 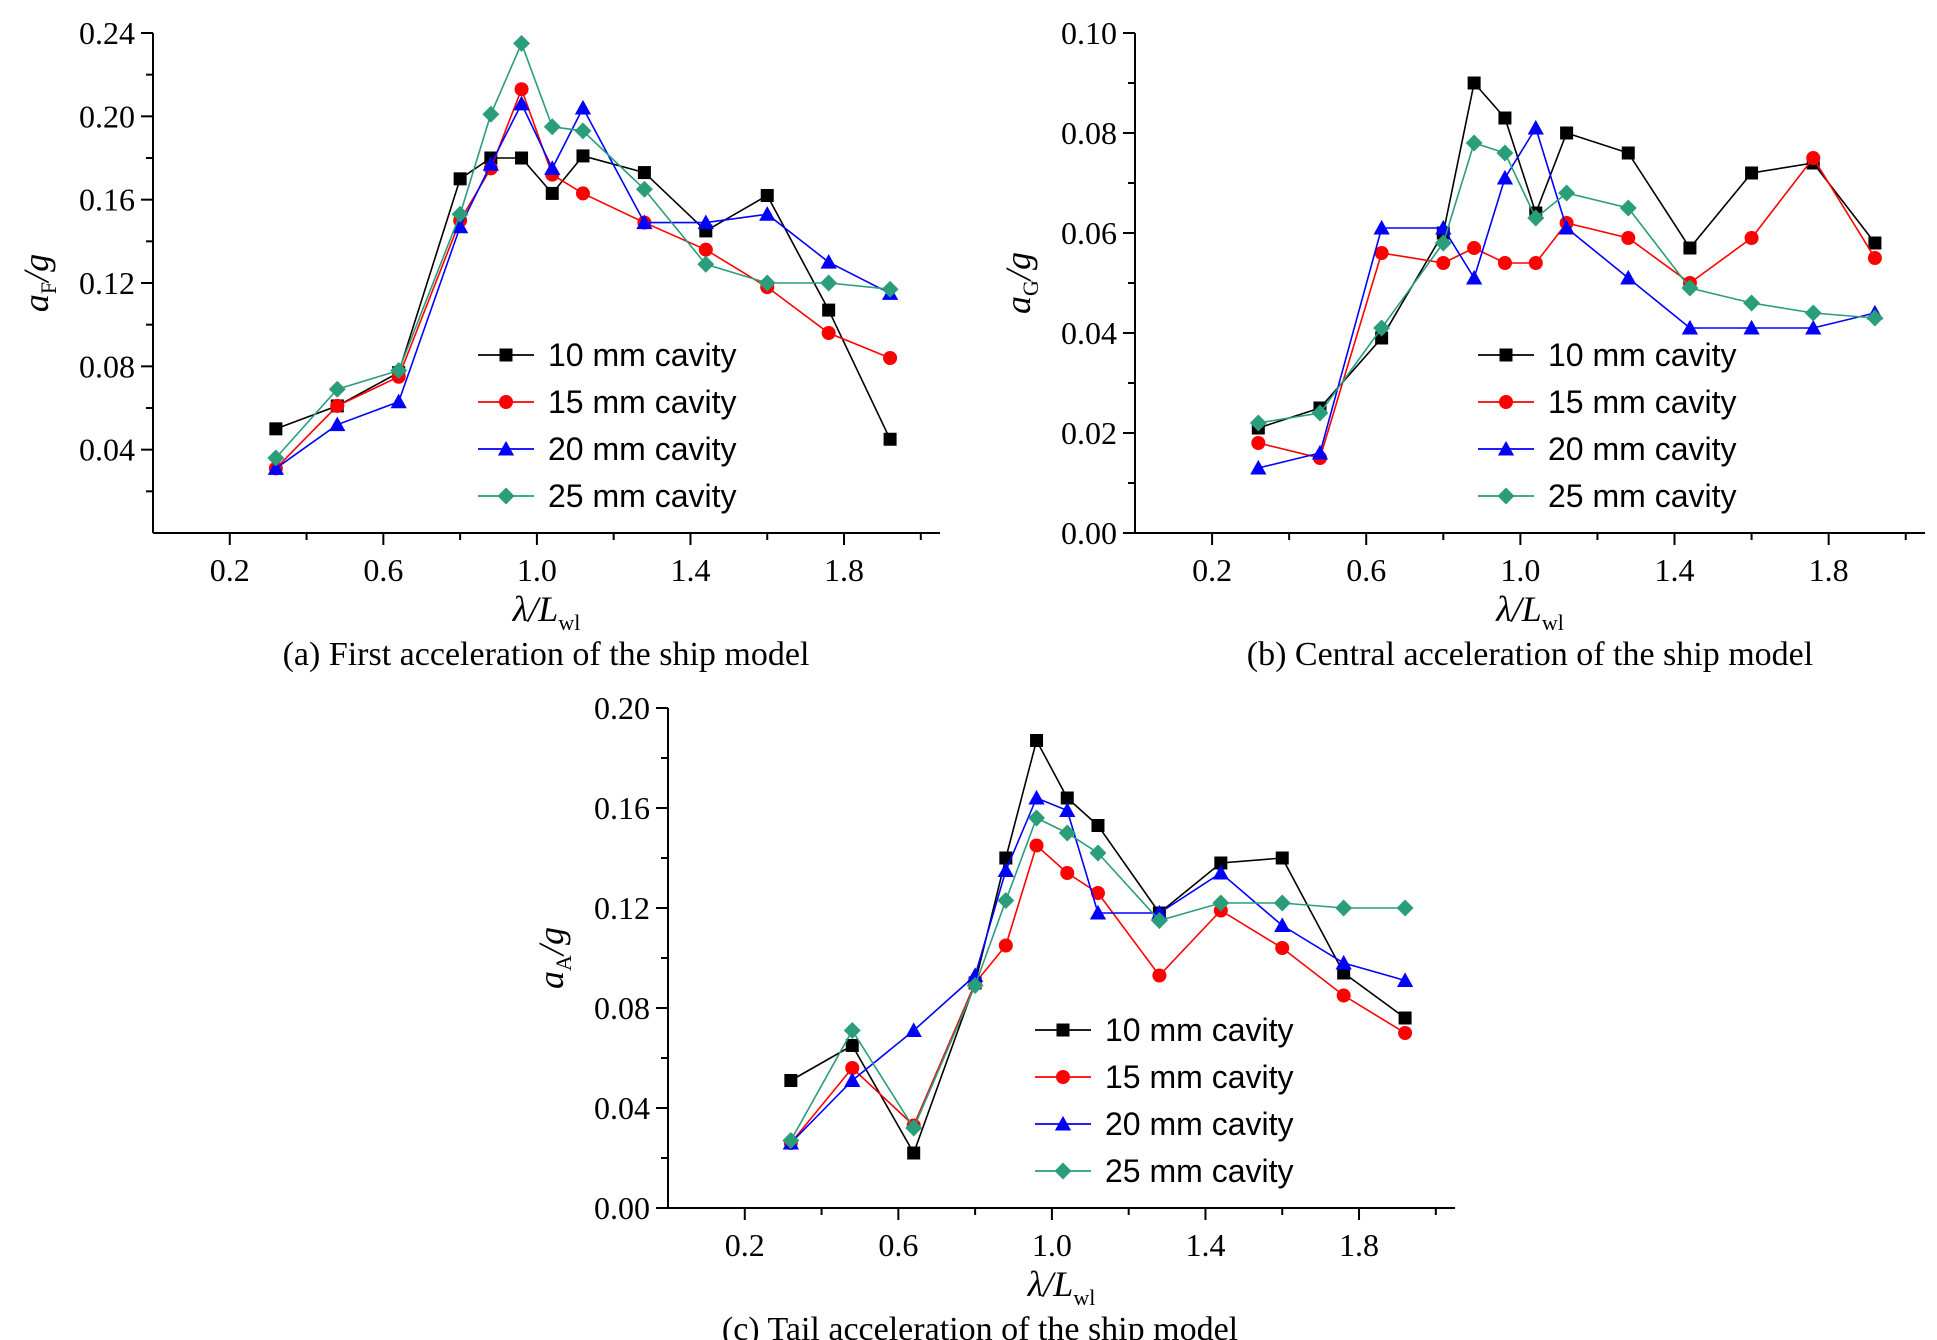 I want to click on y-tick-label: 0.04, so click(x=107, y=450).